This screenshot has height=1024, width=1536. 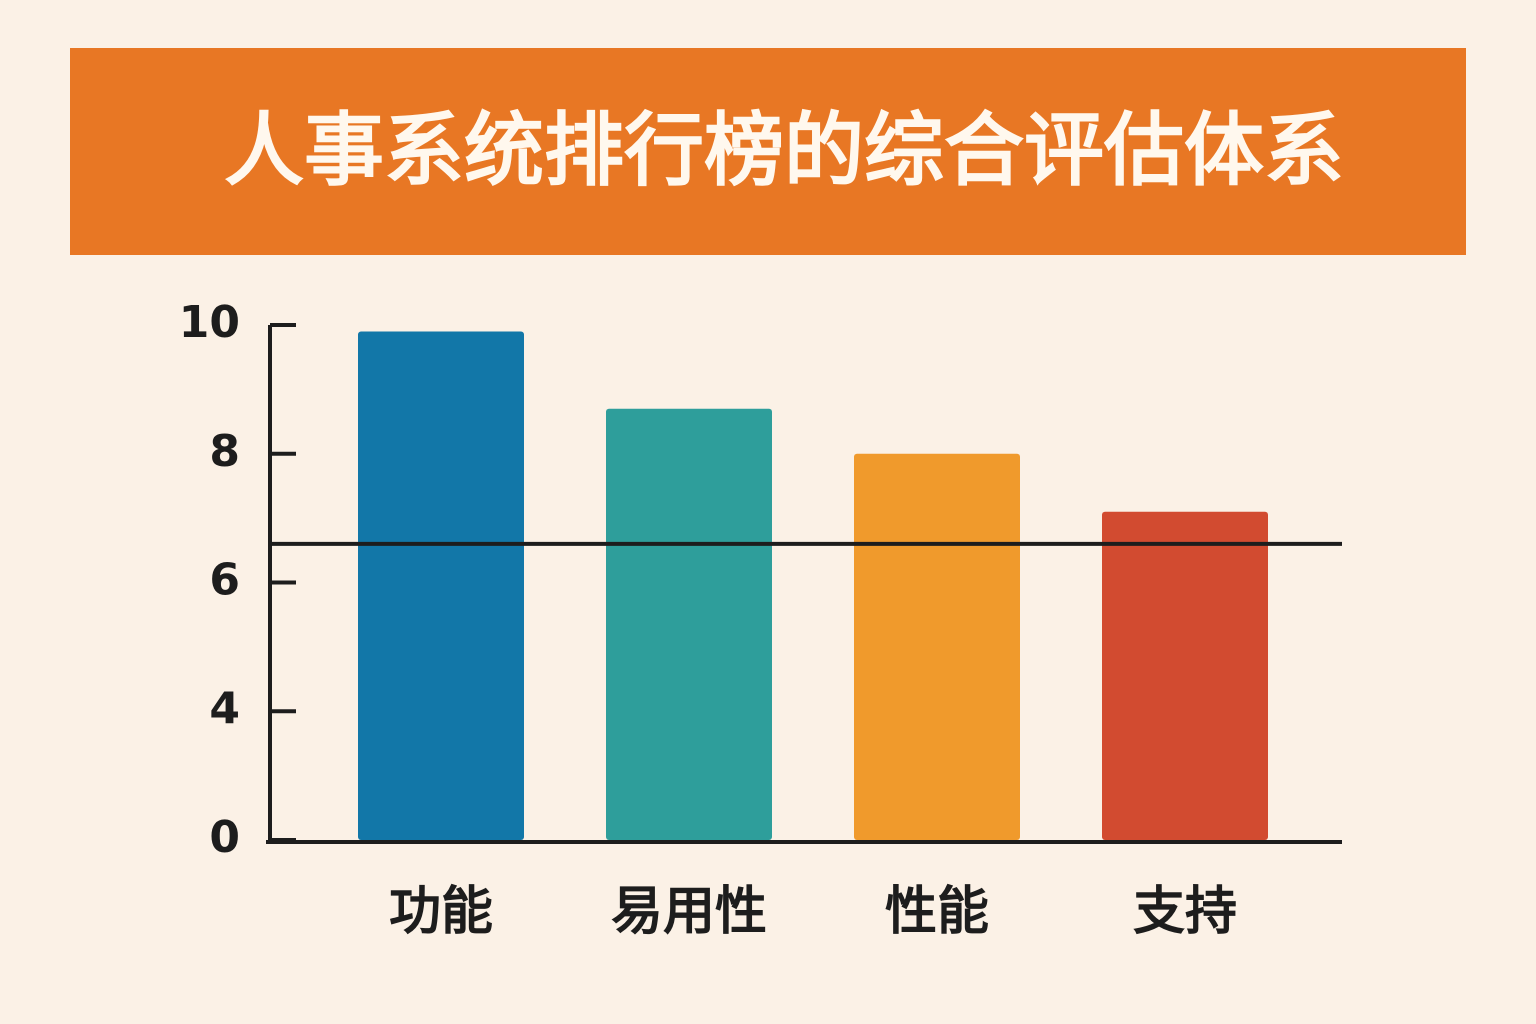 I want to click on x-tick-label: 支持, so click(x=1185, y=912).